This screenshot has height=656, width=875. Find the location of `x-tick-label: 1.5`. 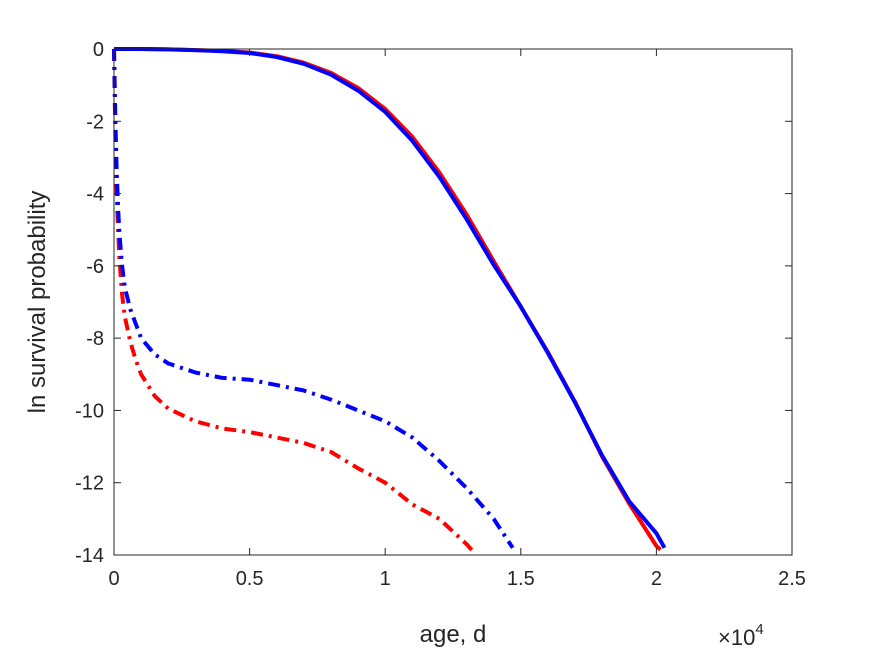

x-tick-label: 1.5 is located at coordinates (521, 579).